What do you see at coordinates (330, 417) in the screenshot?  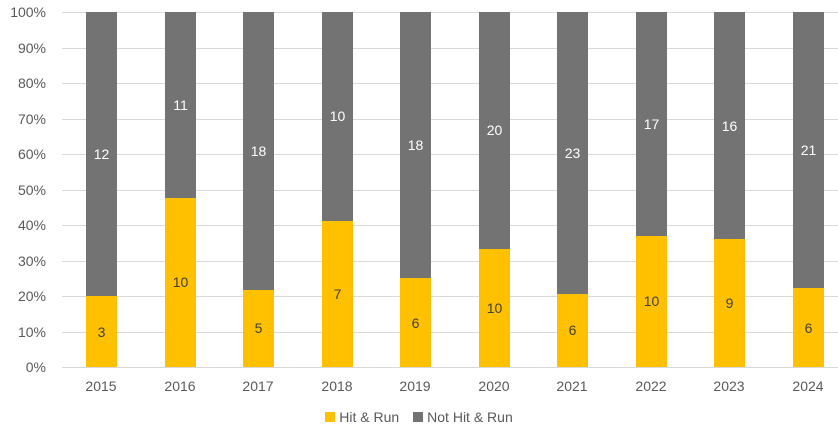 I see `legend-swatch-hit-and-run` at bounding box center [330, 417].